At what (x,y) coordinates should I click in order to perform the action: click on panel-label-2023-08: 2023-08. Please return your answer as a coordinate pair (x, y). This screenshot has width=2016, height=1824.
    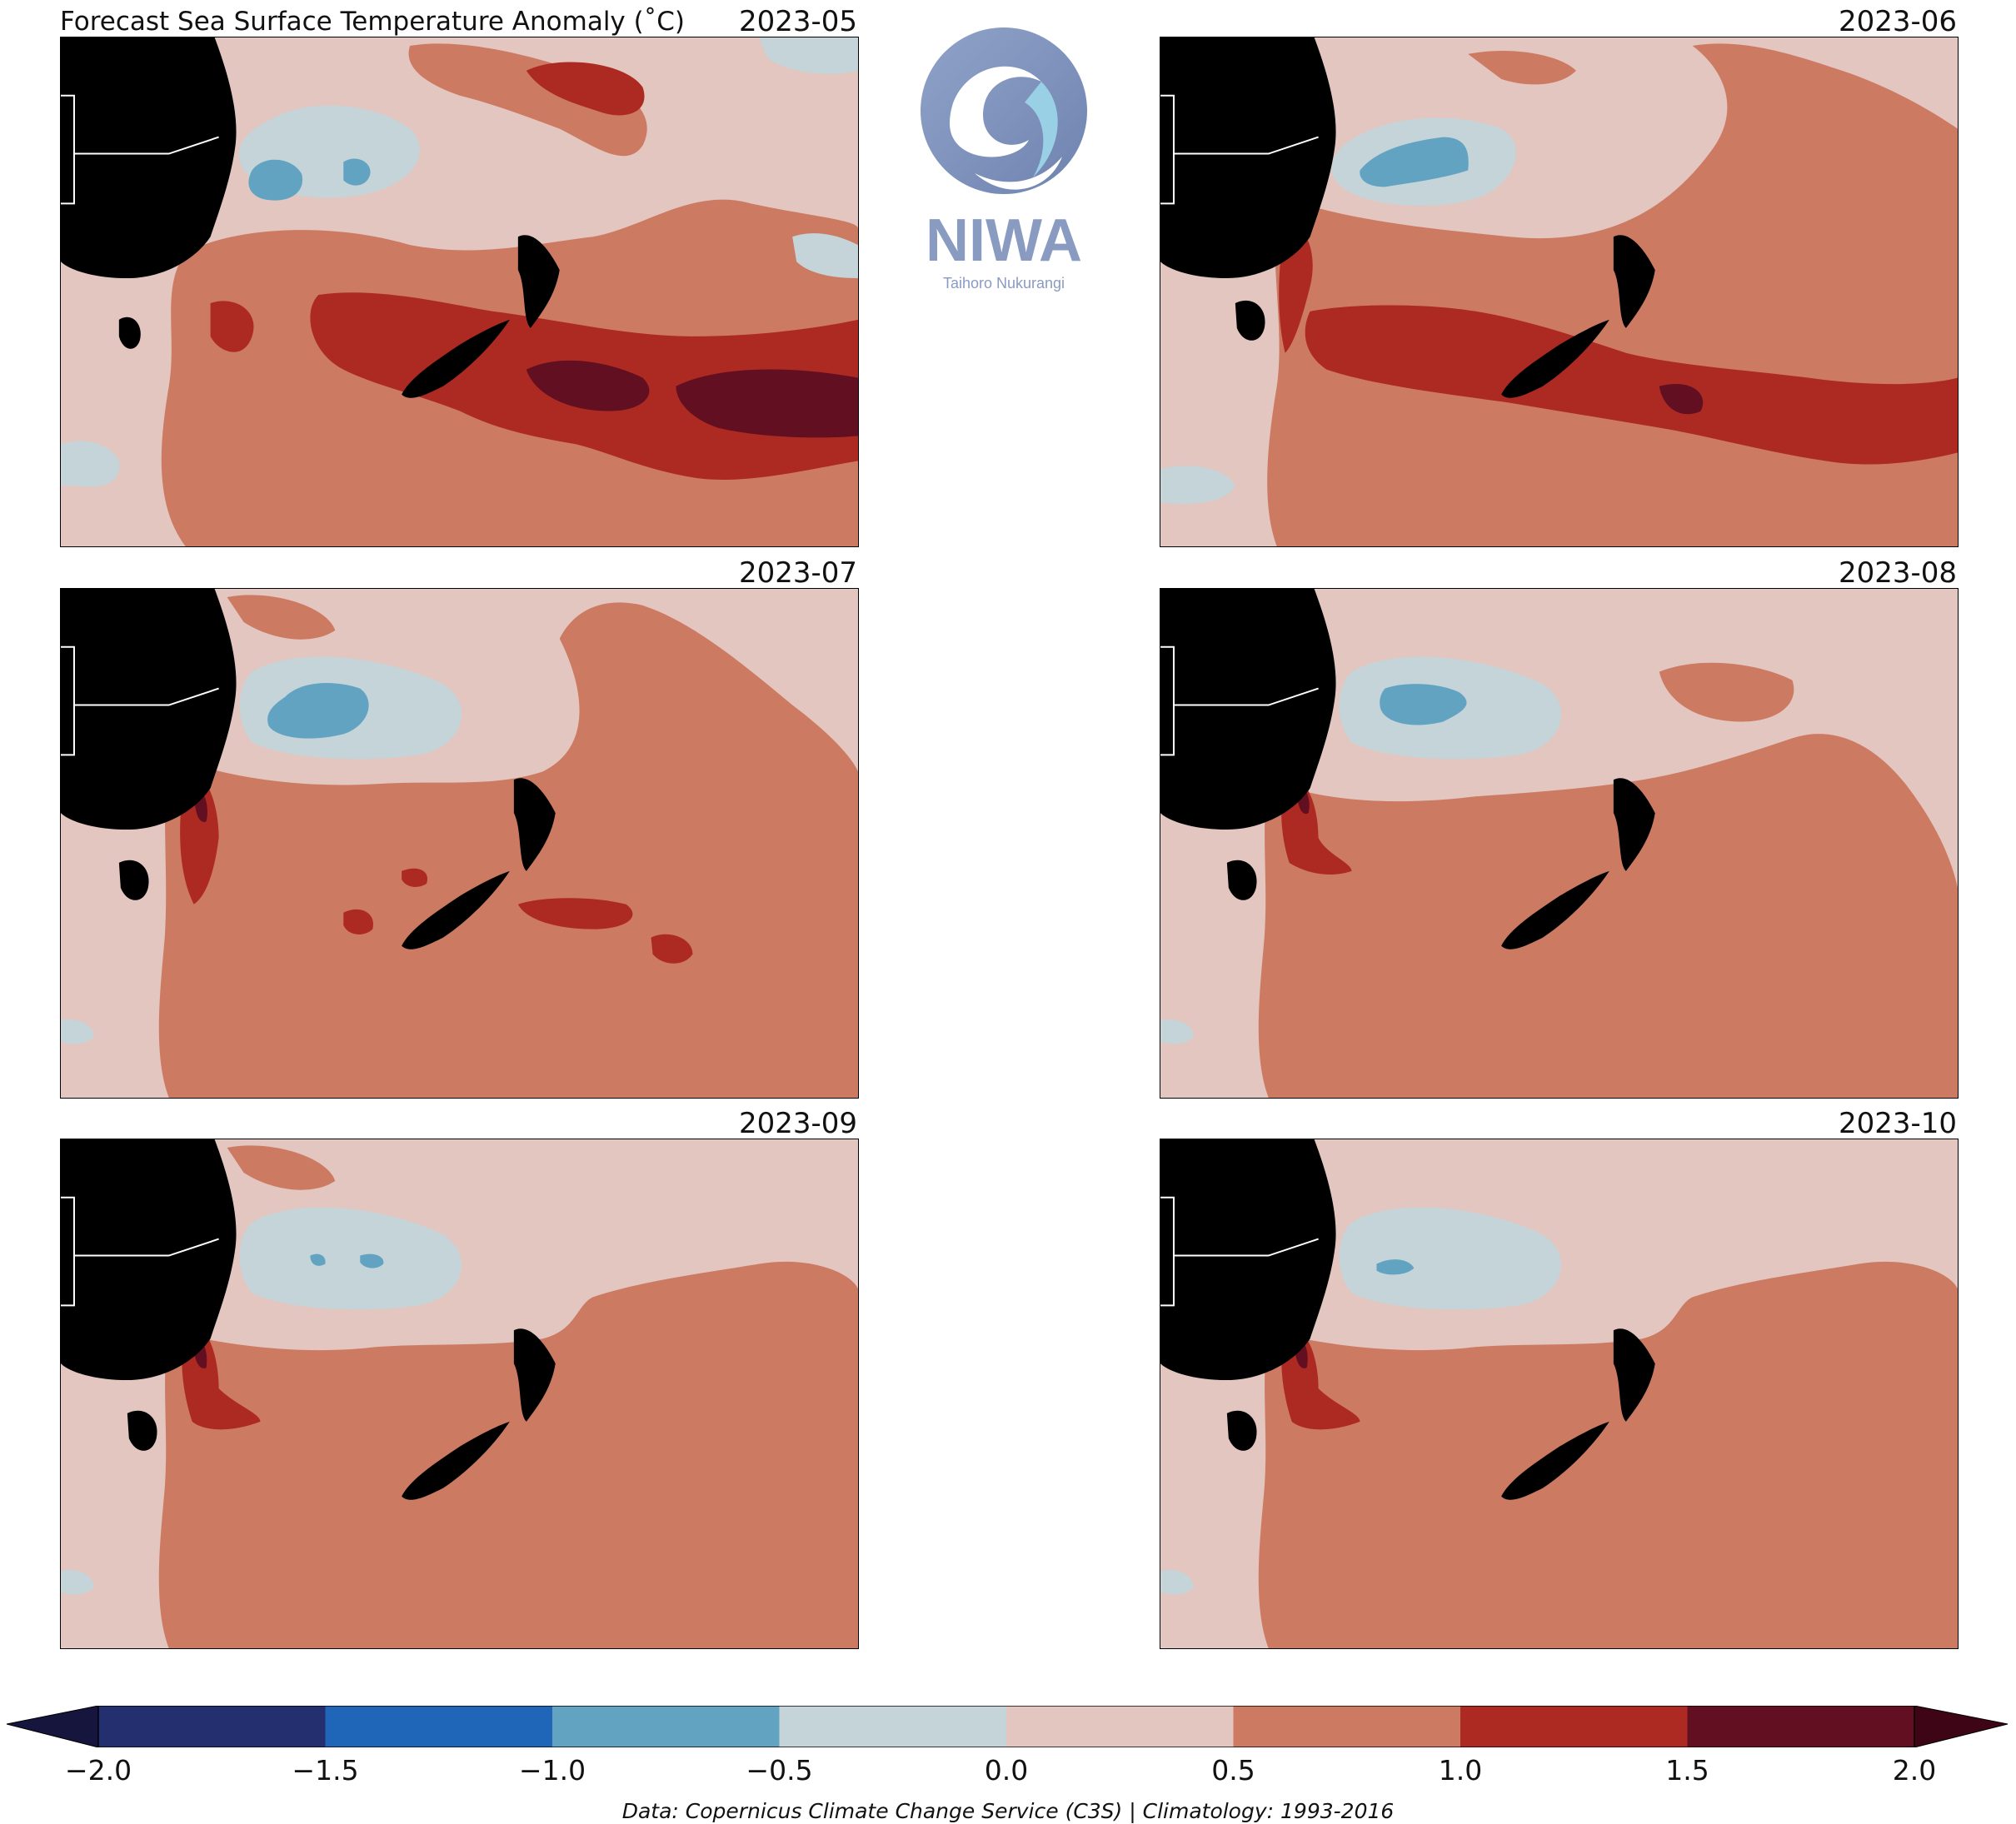
    Looking at the image, I should click on (1897, 573).